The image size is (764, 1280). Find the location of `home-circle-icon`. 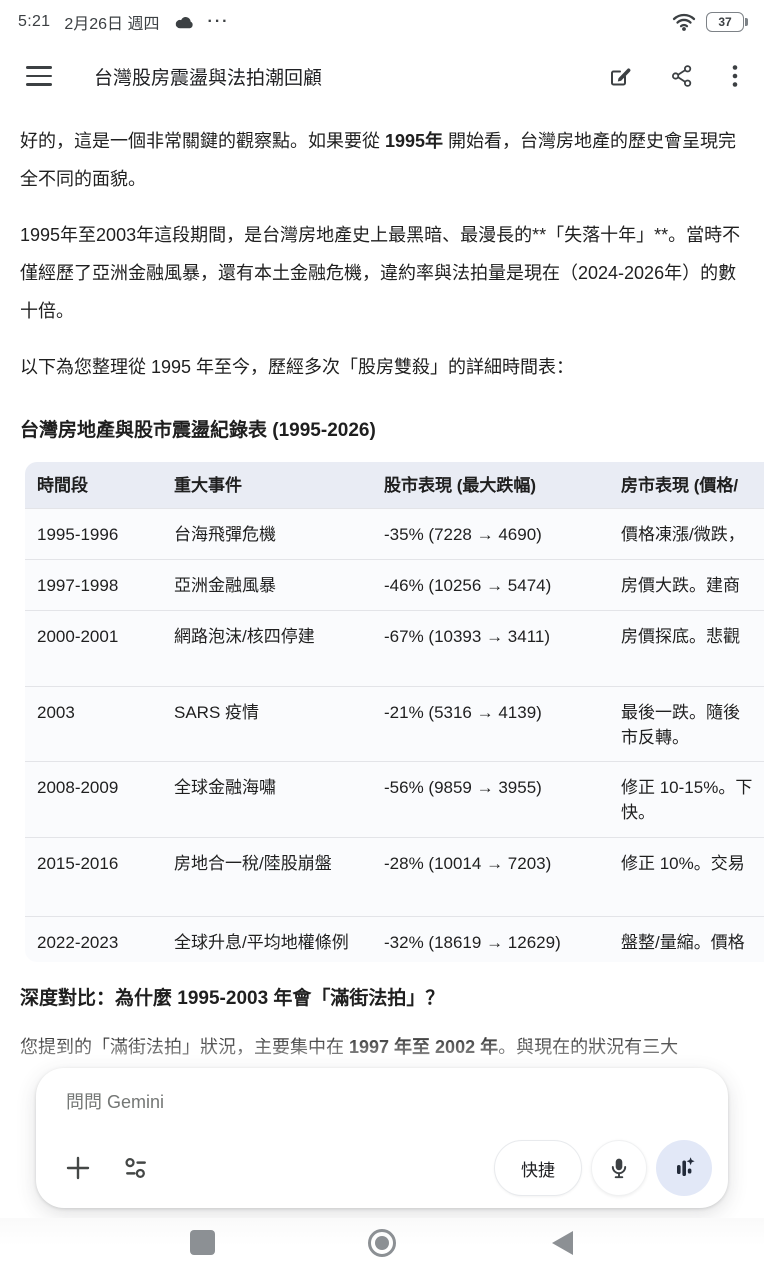

home-circle-icon is located at coordinates (382, 1243).